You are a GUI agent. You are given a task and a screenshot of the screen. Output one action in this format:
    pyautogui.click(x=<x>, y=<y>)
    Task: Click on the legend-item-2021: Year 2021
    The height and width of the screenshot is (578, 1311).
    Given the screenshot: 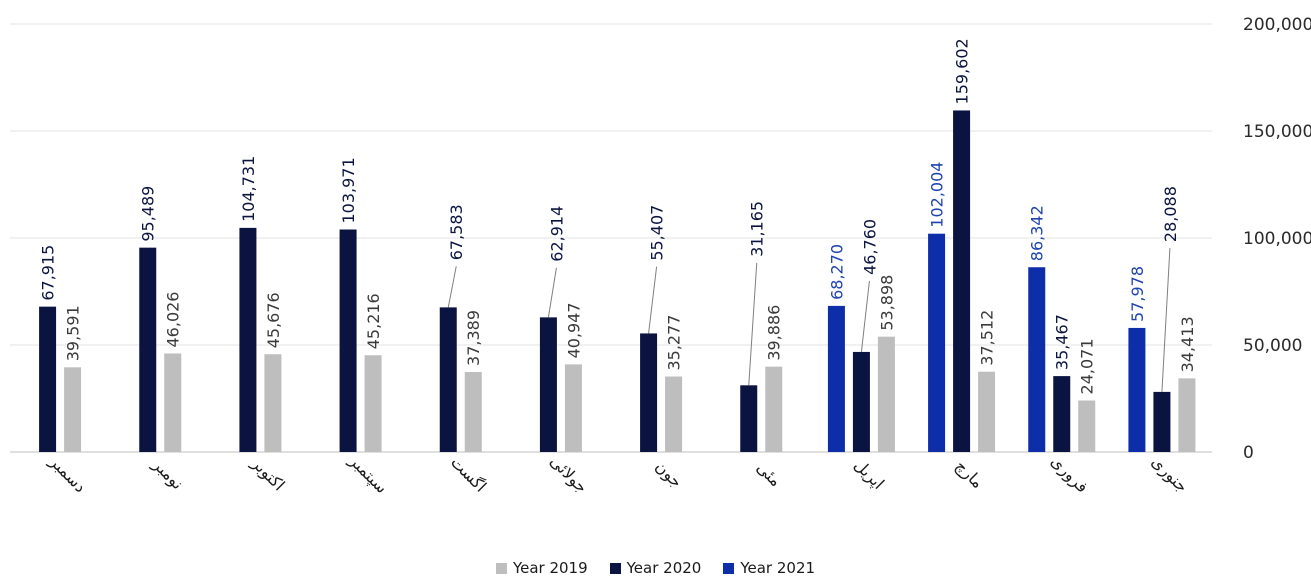 What is the action you would take?
    pyautogui.click(x=769, y=568)
    